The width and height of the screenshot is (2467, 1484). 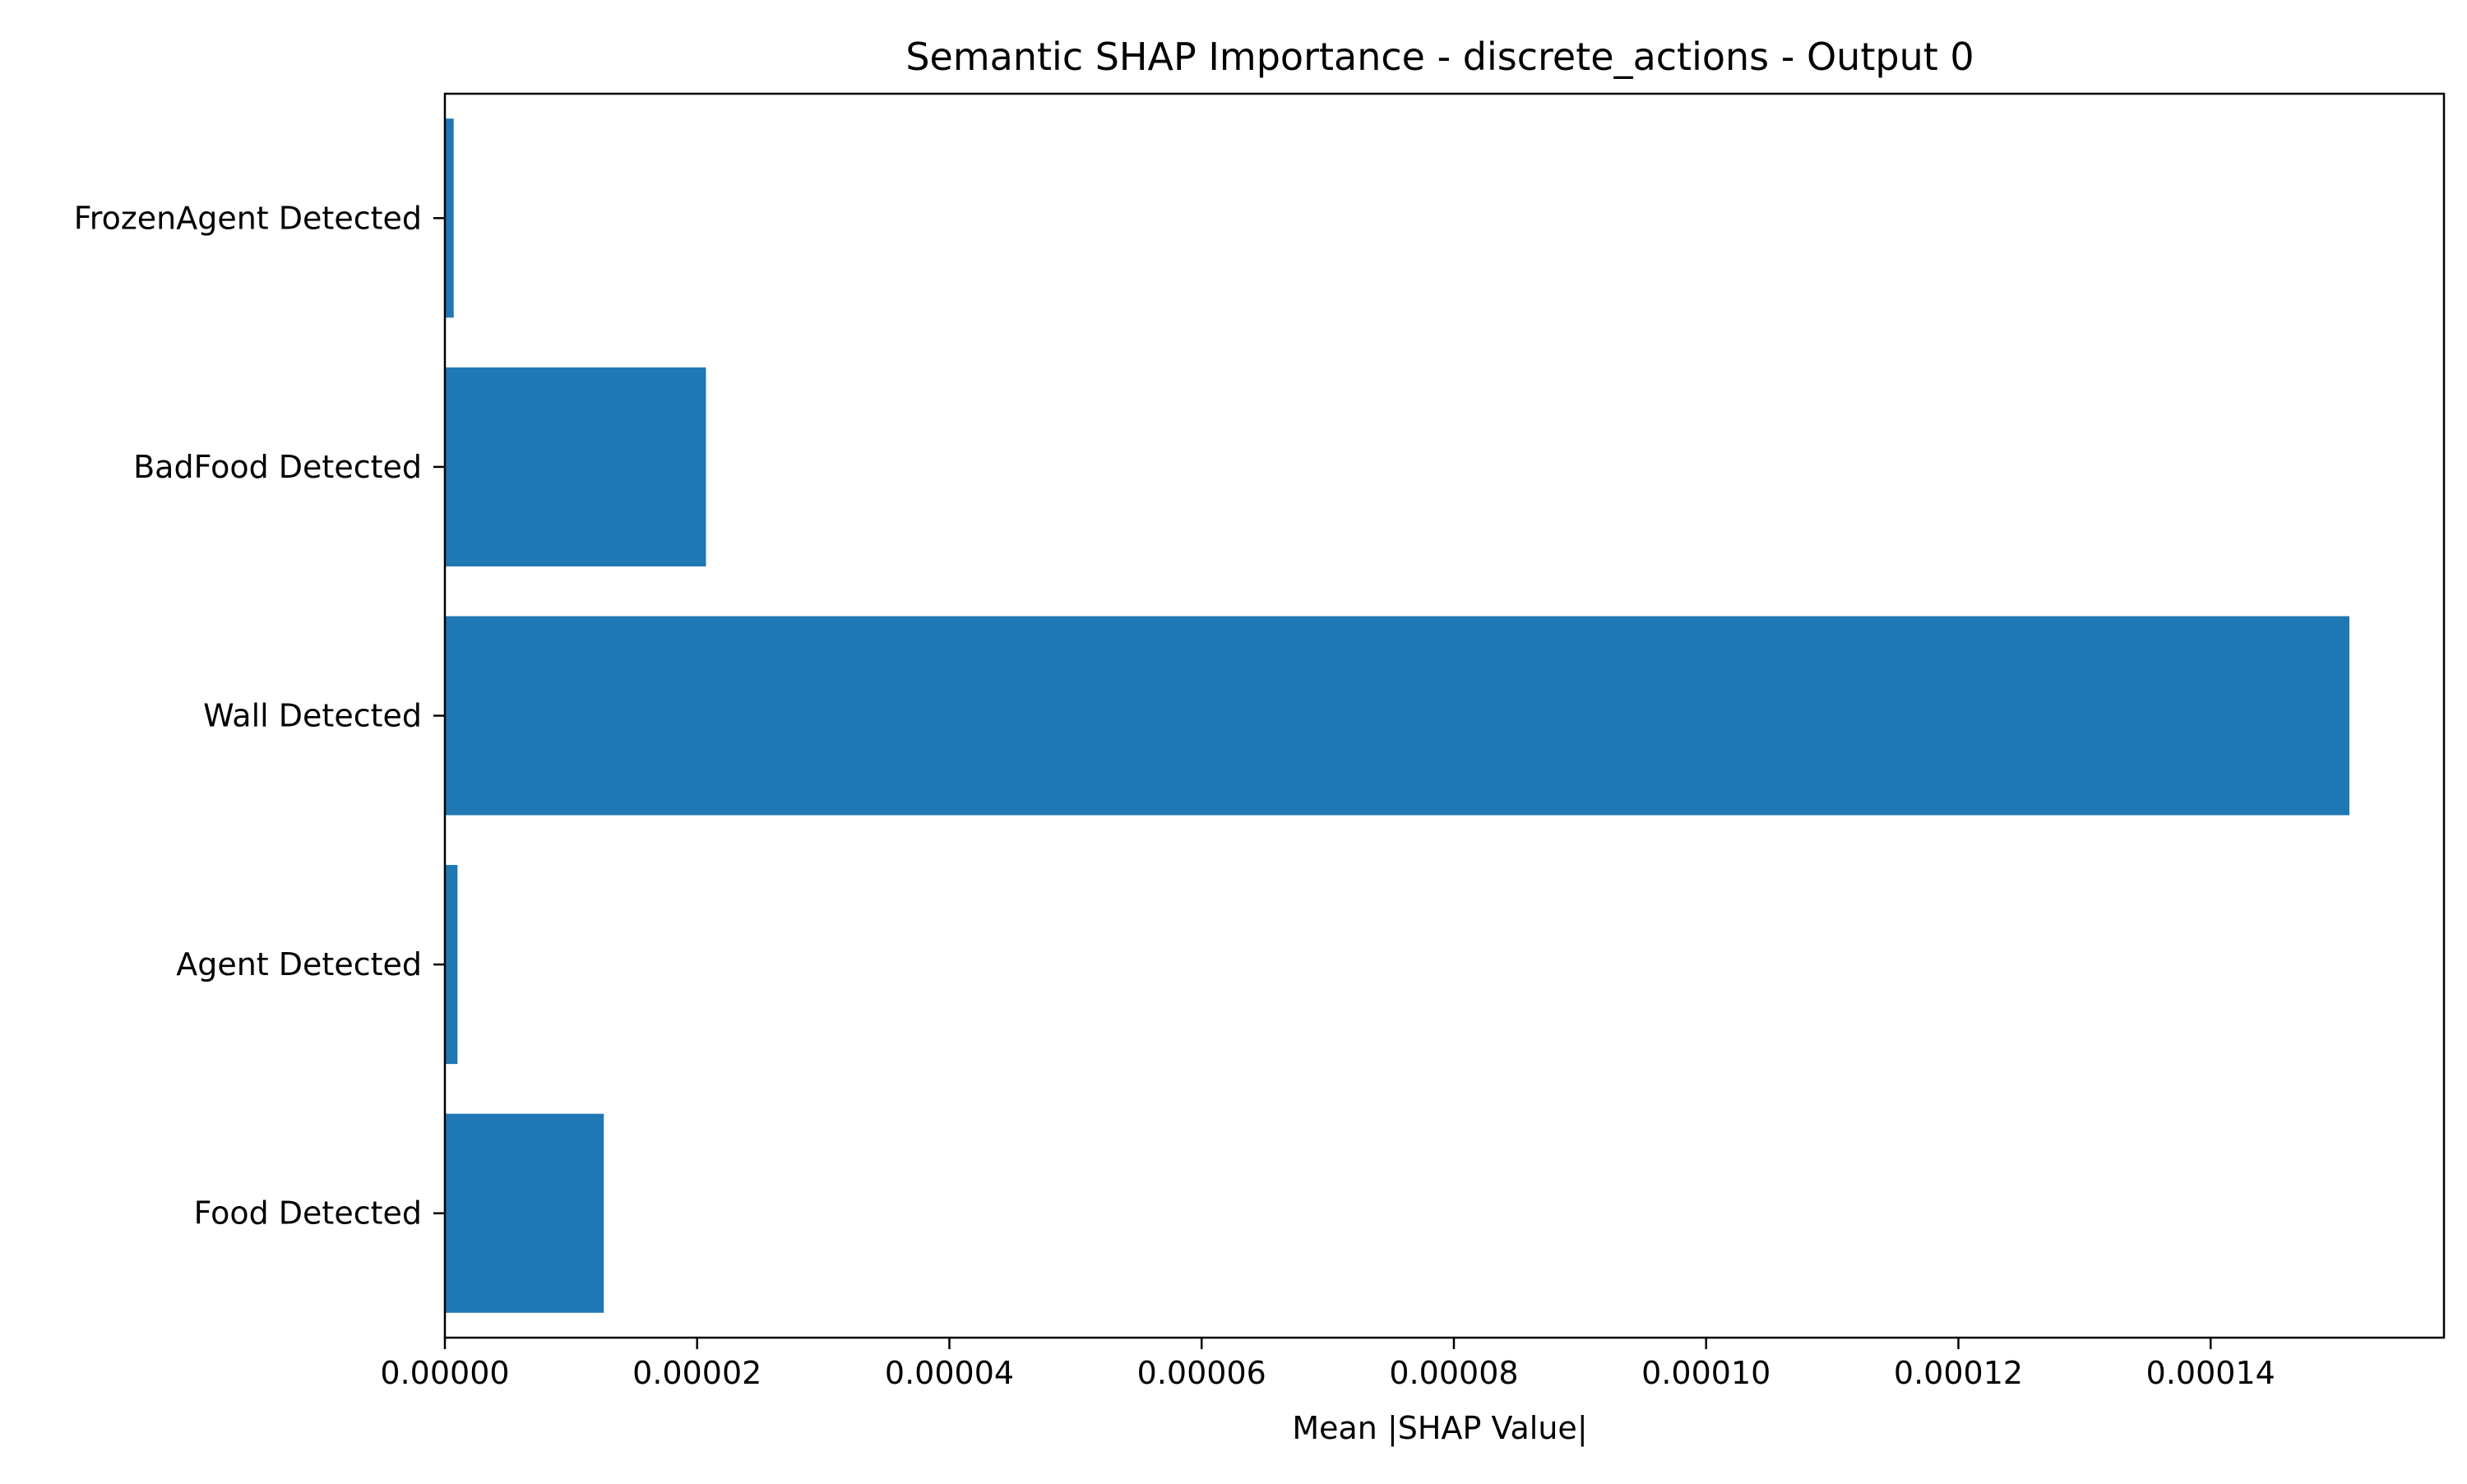 I want to click on bar-agent-detected, so click(x=451, y=965).